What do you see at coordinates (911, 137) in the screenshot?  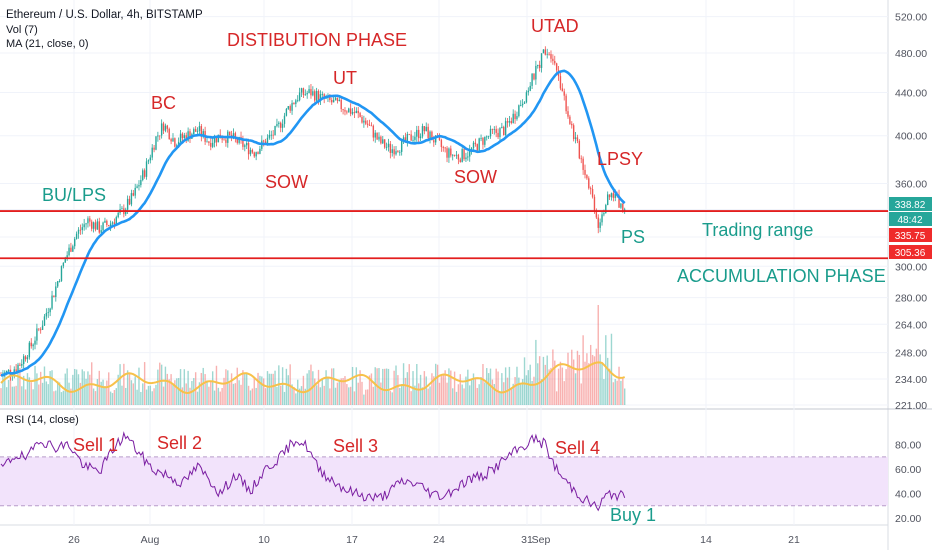 I see `y-tick-label: 400.00` at bounding box center [911, 137].